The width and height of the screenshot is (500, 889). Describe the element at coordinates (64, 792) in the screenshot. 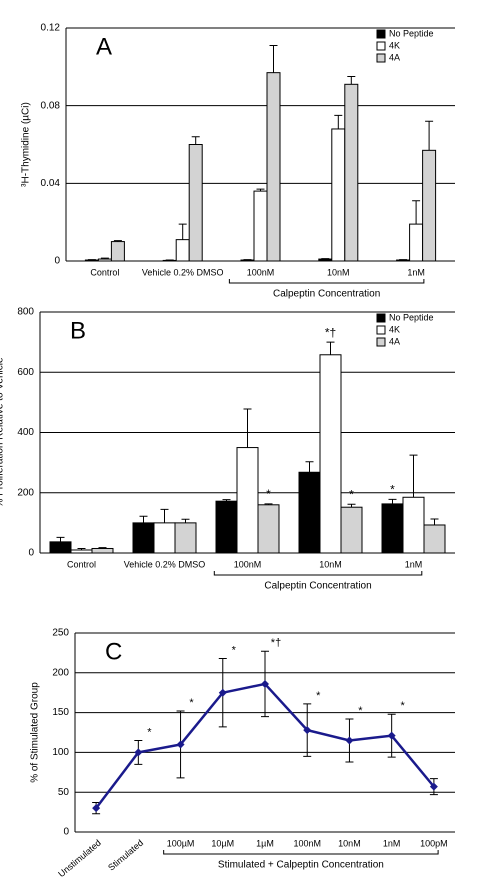

I see `y-tick-label: 50` at that location.